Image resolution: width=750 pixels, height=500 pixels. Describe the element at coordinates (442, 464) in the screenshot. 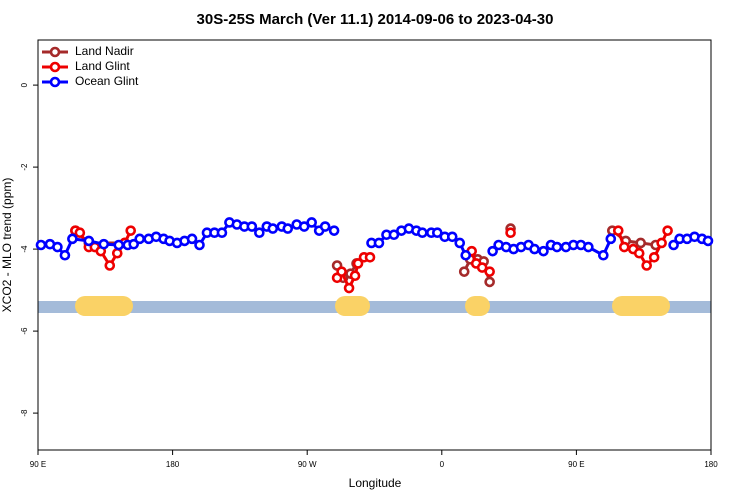

I see `x-tick-label: 0` at that location.